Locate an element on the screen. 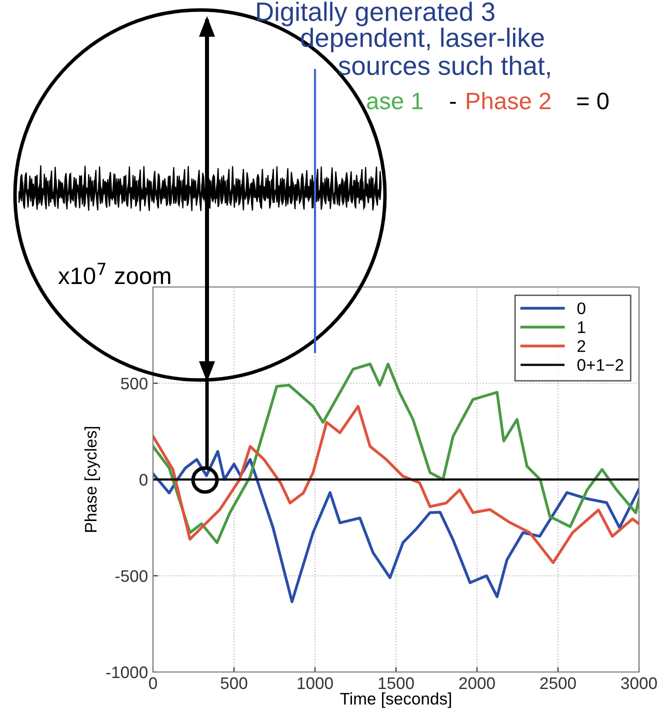  y-tick-label: 0 is located at coordinates (144, 480).